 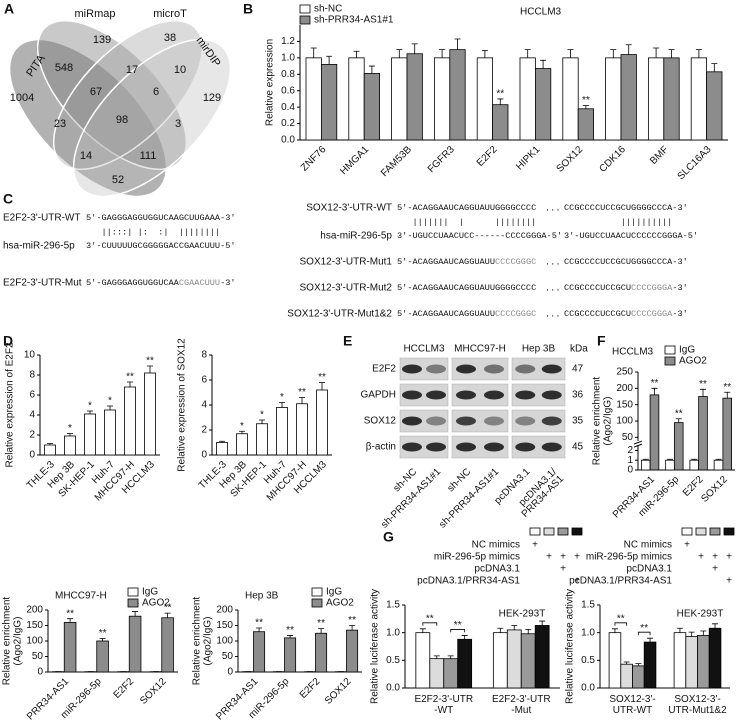 I want to click on venn-count: 111, so click(x=148, y=156).